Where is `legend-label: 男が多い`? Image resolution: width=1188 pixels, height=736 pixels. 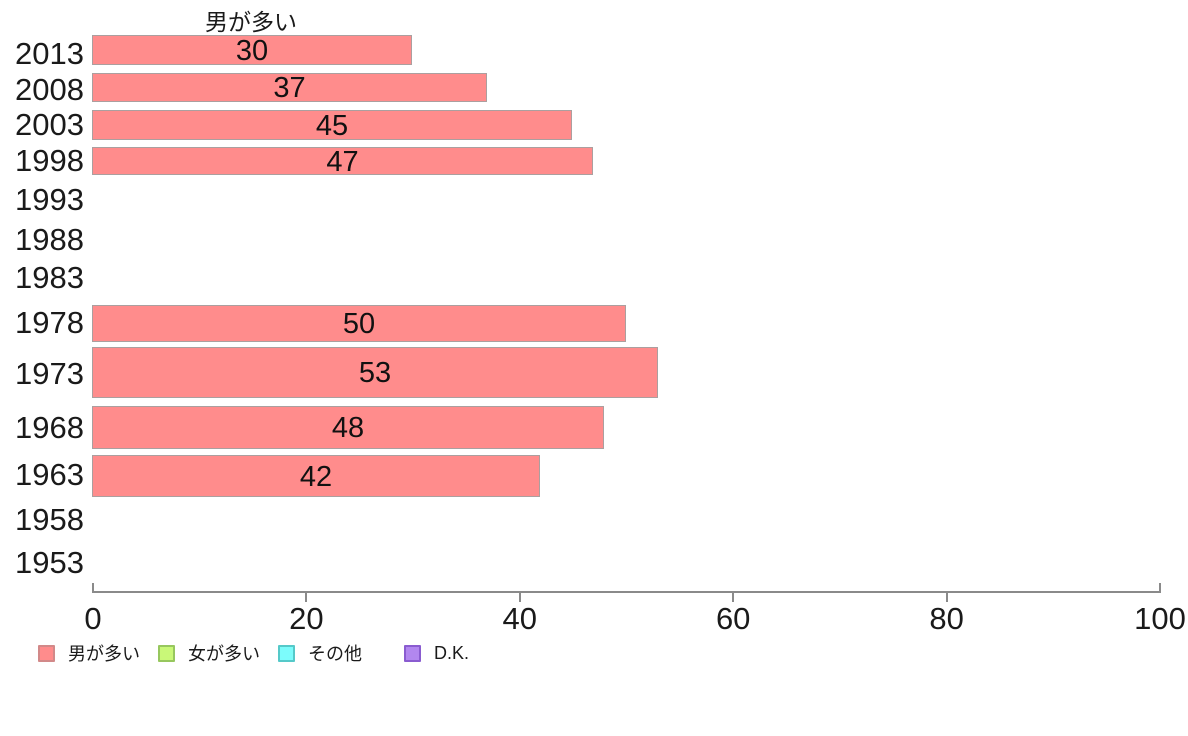 legend-label: 男が多い is located at coordinates (104, 654).